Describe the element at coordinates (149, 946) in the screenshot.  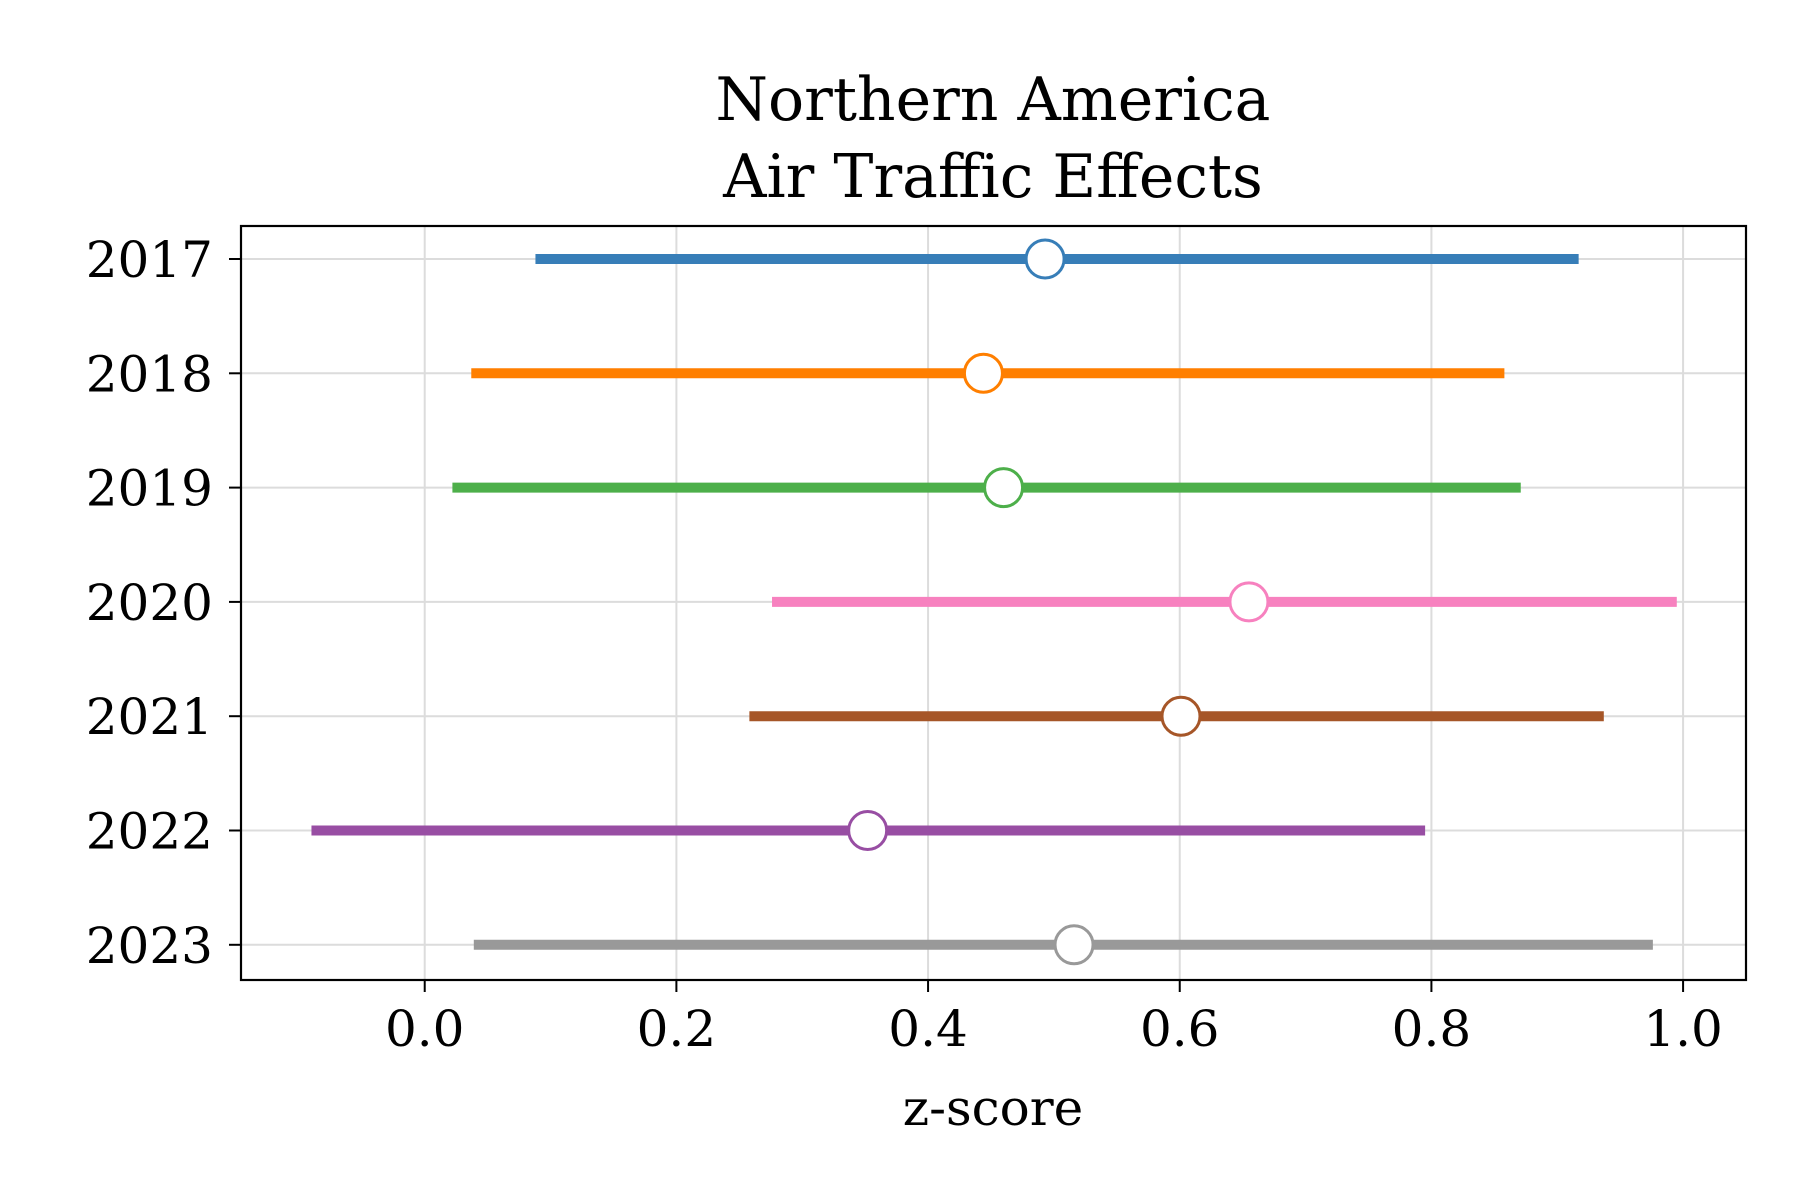
I see `y-tick-label: 2023` at that location.